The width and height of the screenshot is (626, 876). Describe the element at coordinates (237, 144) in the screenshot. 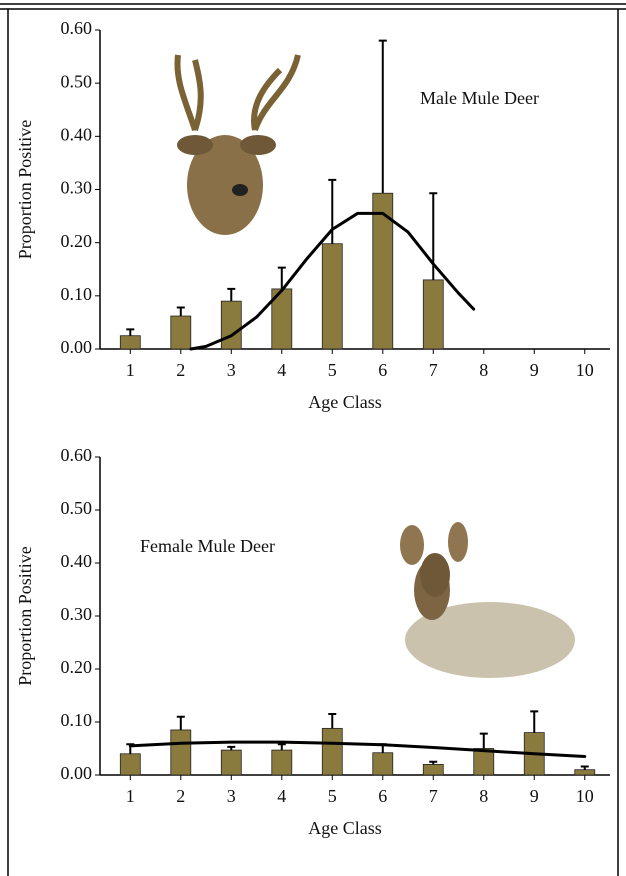

I see `buck-illustration` at that location.